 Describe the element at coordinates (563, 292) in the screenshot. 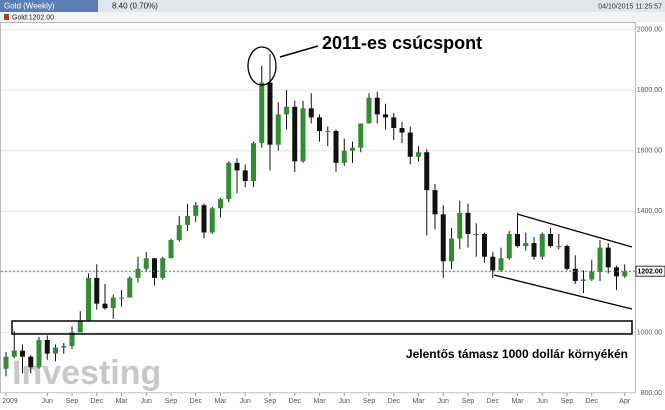

I see `channel-bottom` at that location.